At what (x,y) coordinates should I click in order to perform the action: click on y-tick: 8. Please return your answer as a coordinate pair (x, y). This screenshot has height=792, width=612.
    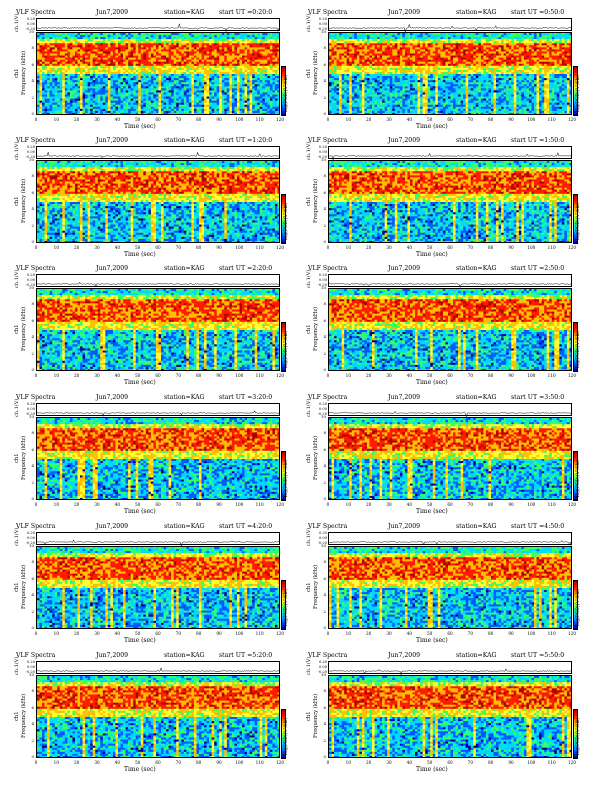
    Looking at the image, I should click on (323, 47).